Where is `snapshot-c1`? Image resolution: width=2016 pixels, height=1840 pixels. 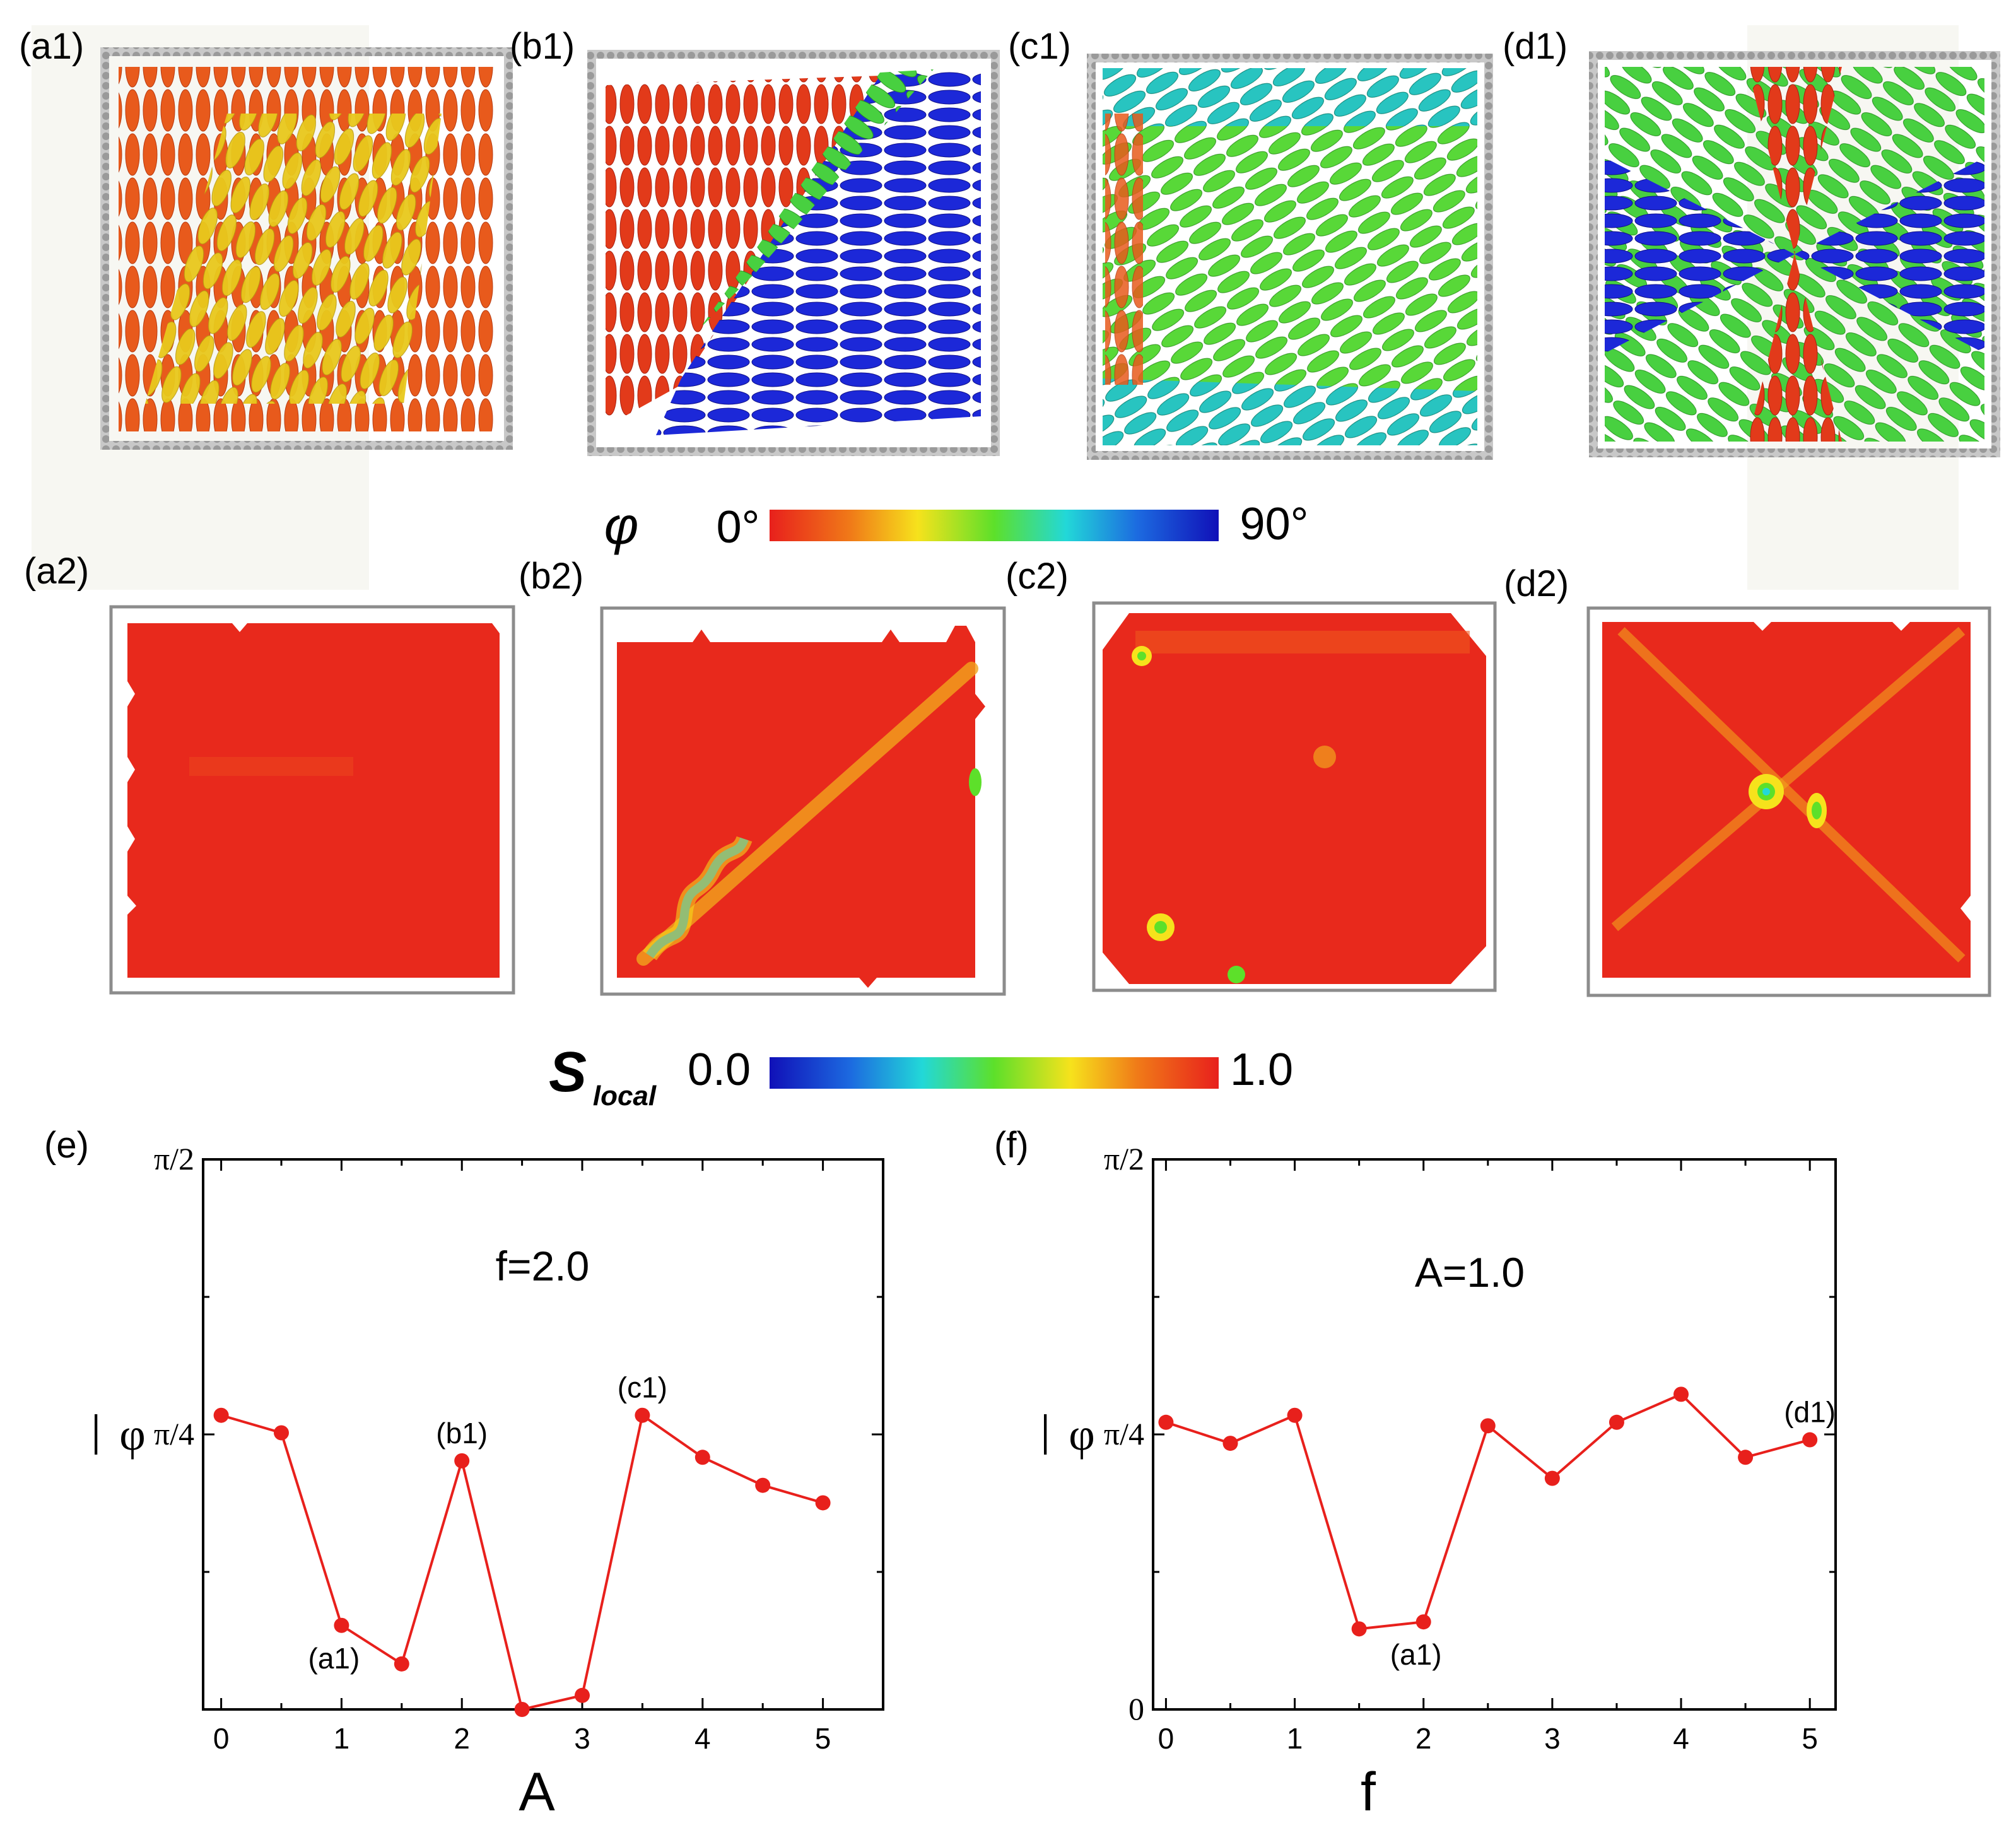
snapshot-c1 is located at coordinates (1290, 257).